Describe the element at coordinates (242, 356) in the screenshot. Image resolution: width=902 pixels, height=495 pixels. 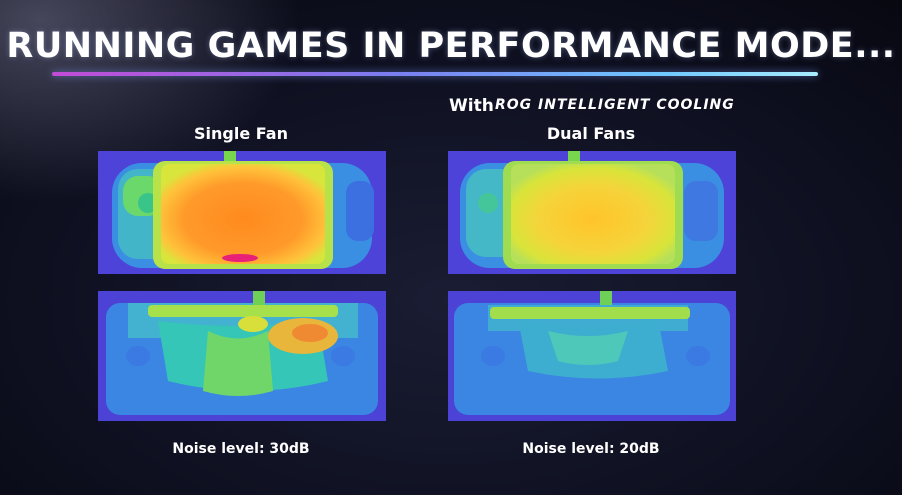
I see `single-fan-back-thermal-image` at that location.